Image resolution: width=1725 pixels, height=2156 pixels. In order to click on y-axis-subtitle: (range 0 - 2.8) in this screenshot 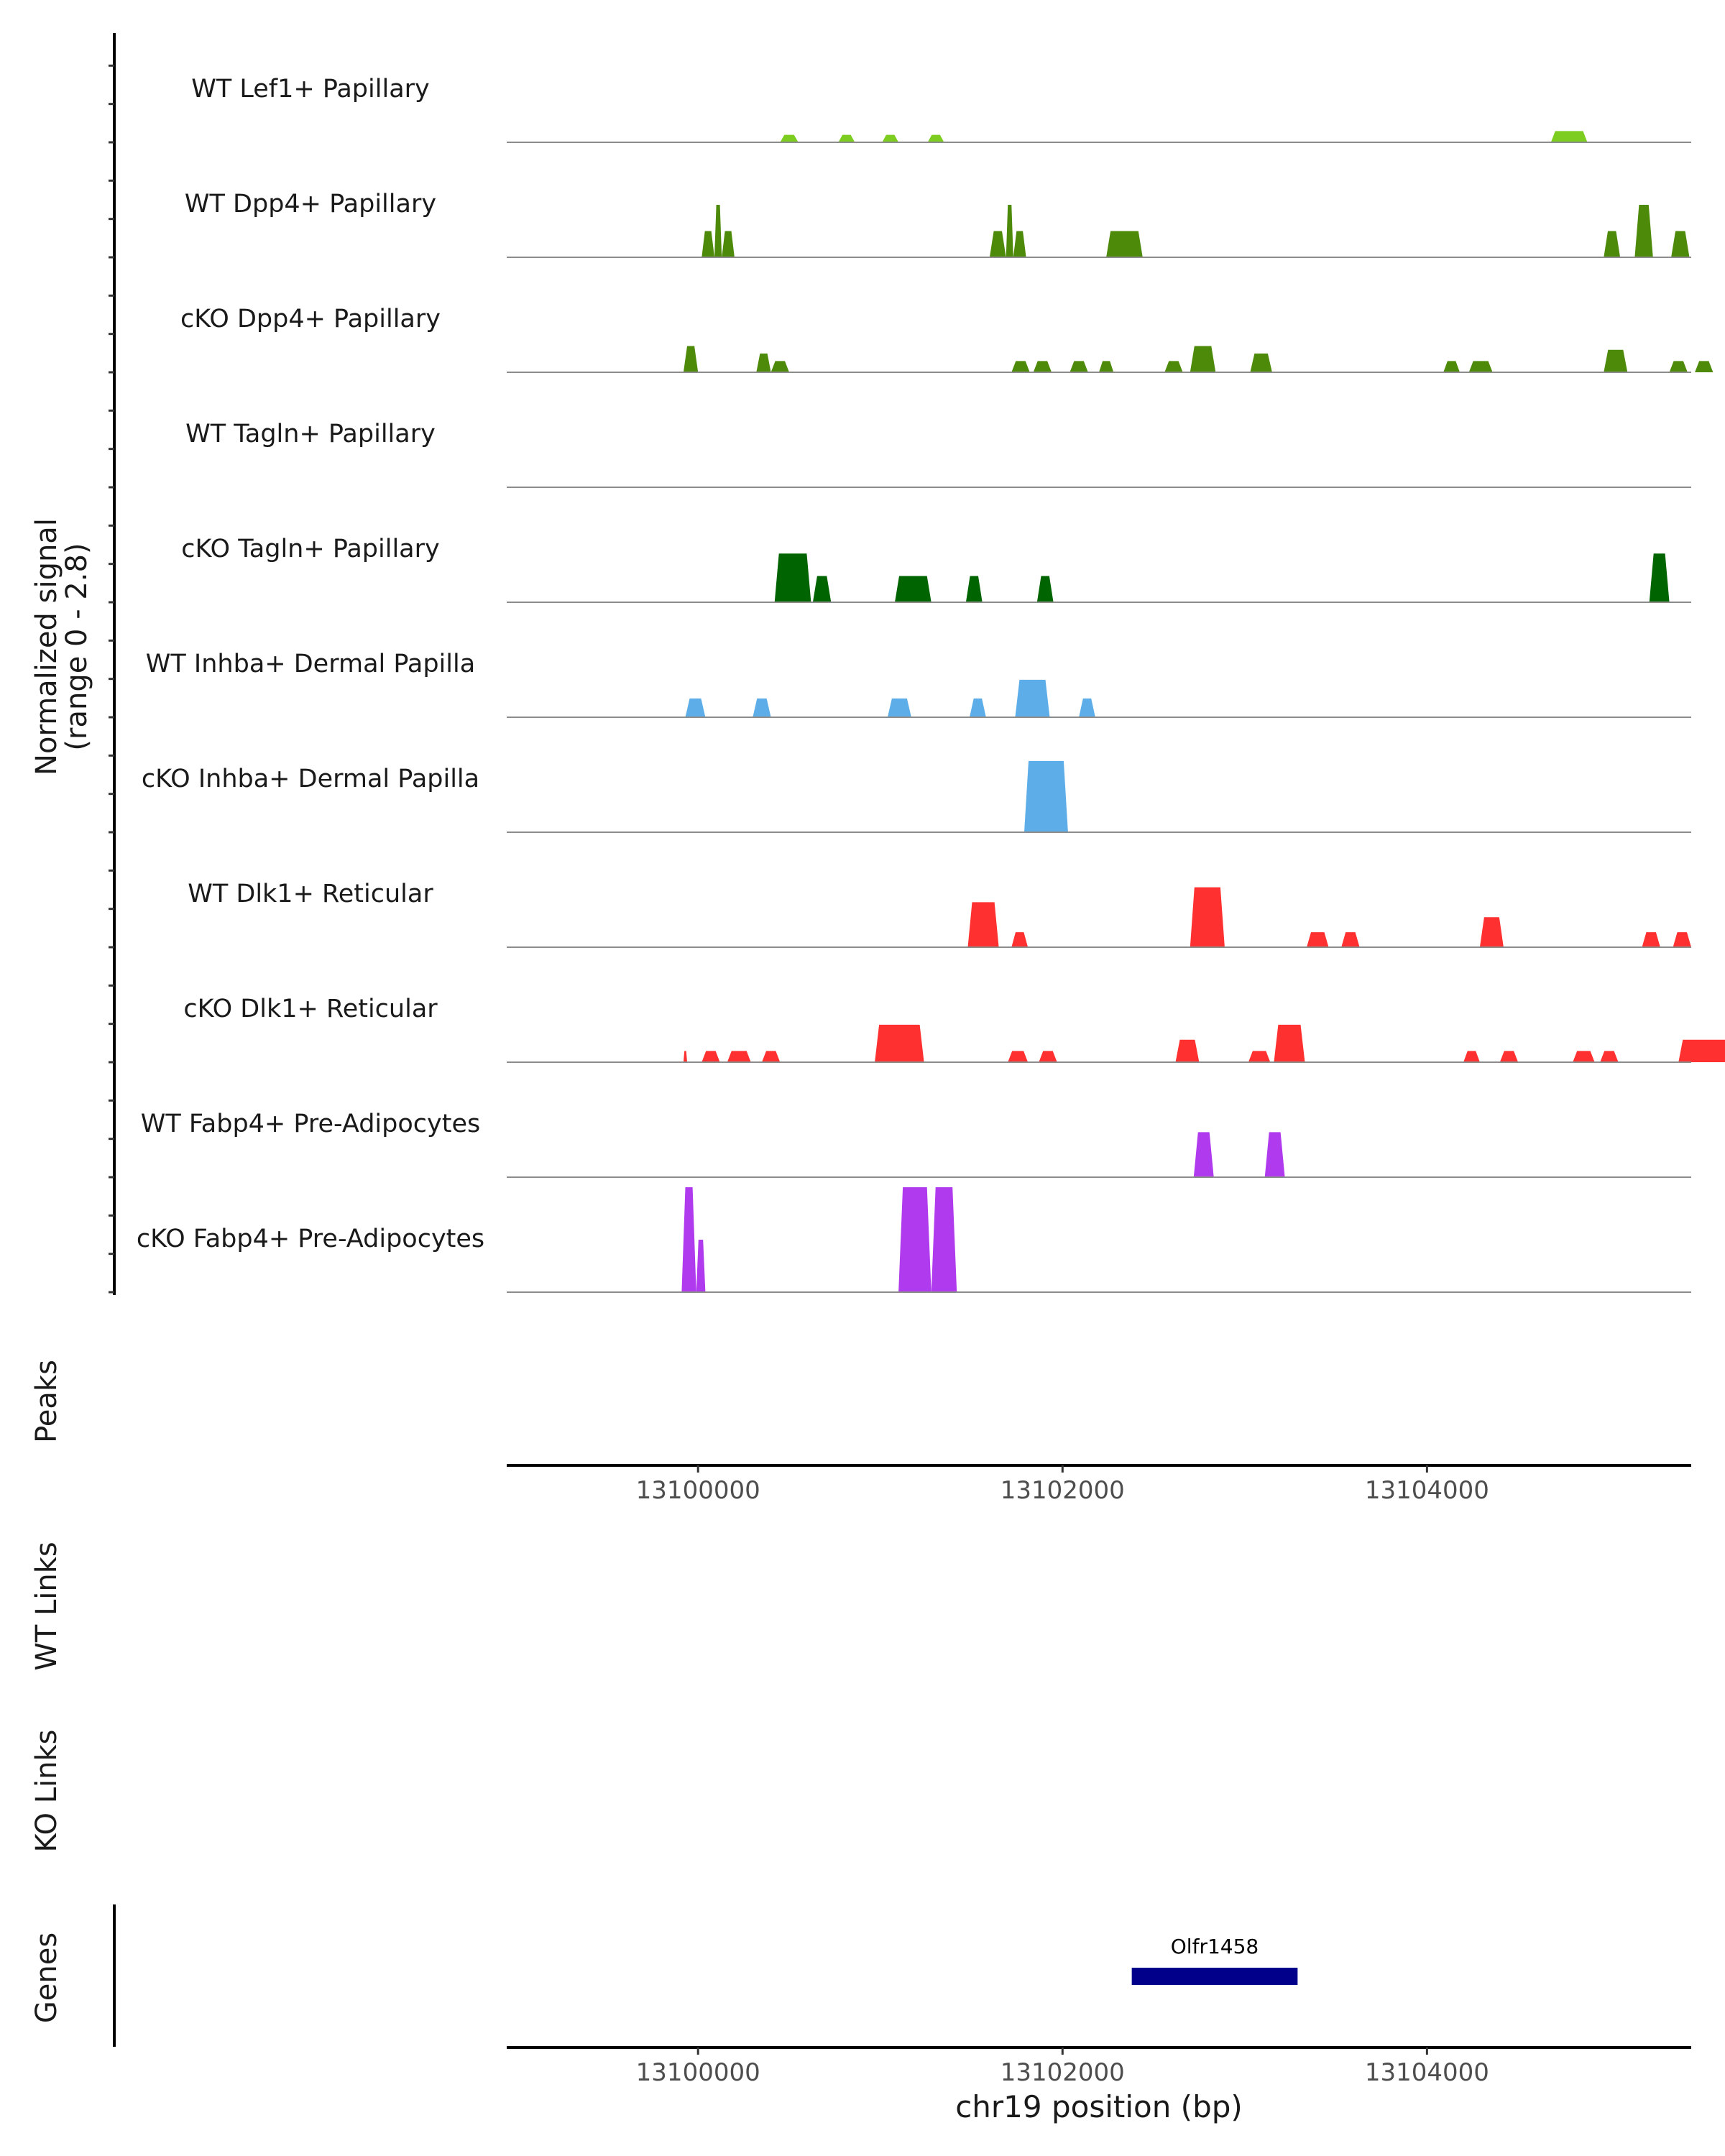, I will do `click(76, 646)`.